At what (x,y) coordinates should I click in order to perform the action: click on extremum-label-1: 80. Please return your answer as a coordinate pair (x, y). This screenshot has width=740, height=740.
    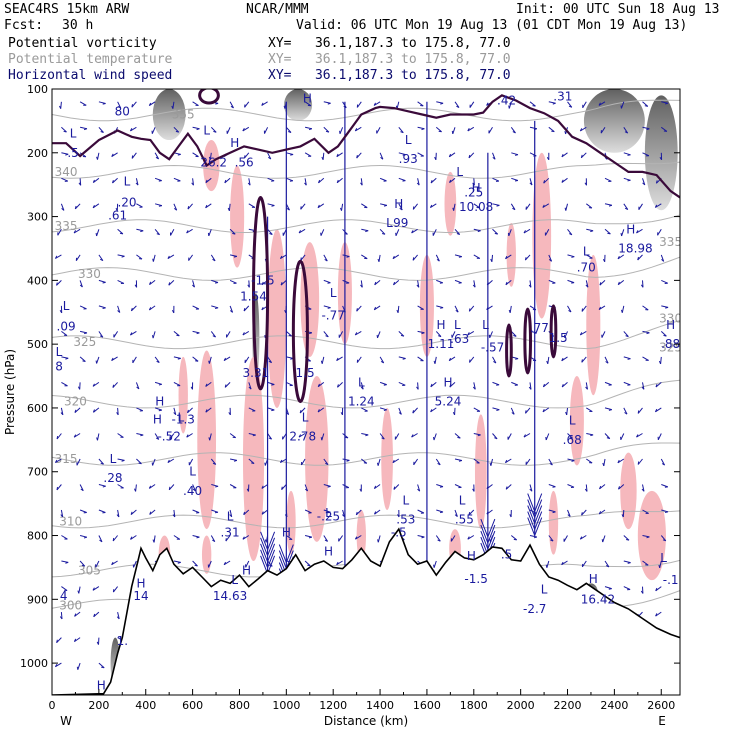
    Looking at the image, I should click on (122, 111).